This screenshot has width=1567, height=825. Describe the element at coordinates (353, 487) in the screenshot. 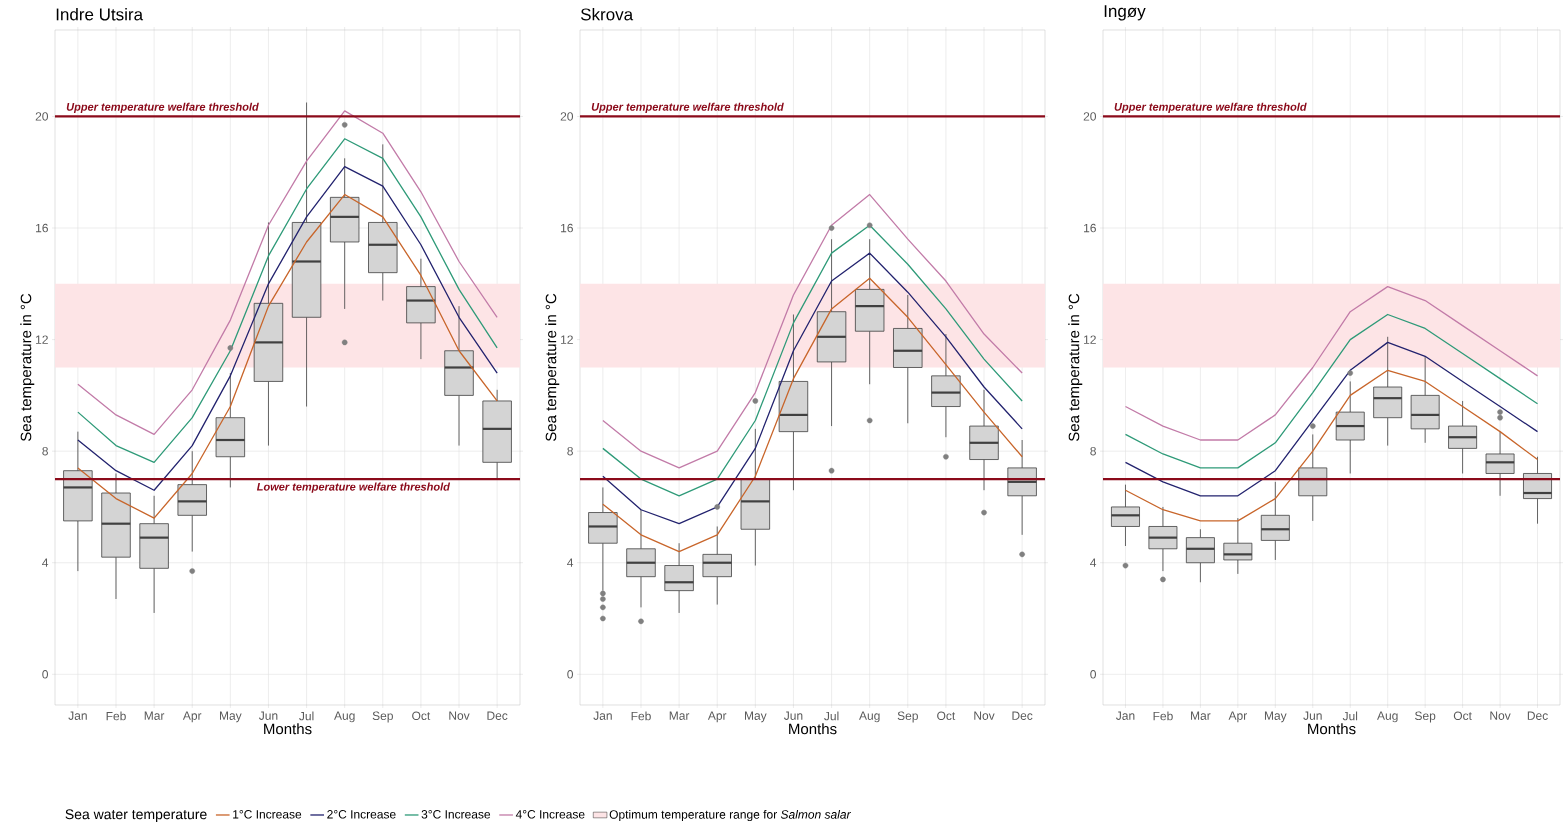

I see `ref-line-label: Lower temperature welfare threshold` at that location.